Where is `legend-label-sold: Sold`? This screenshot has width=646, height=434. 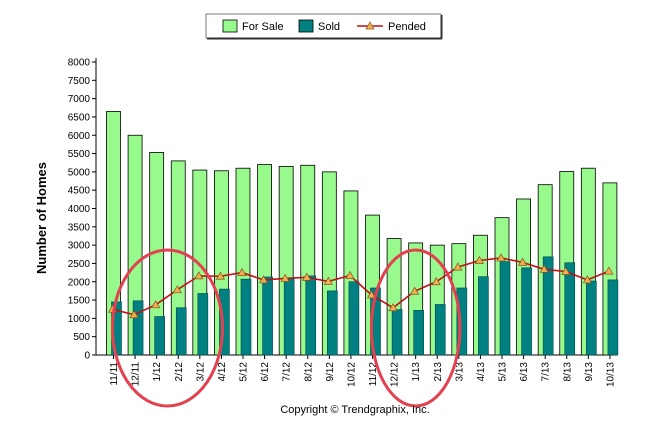
legend-label-sold: Sold is located at coordinates (329, 27).